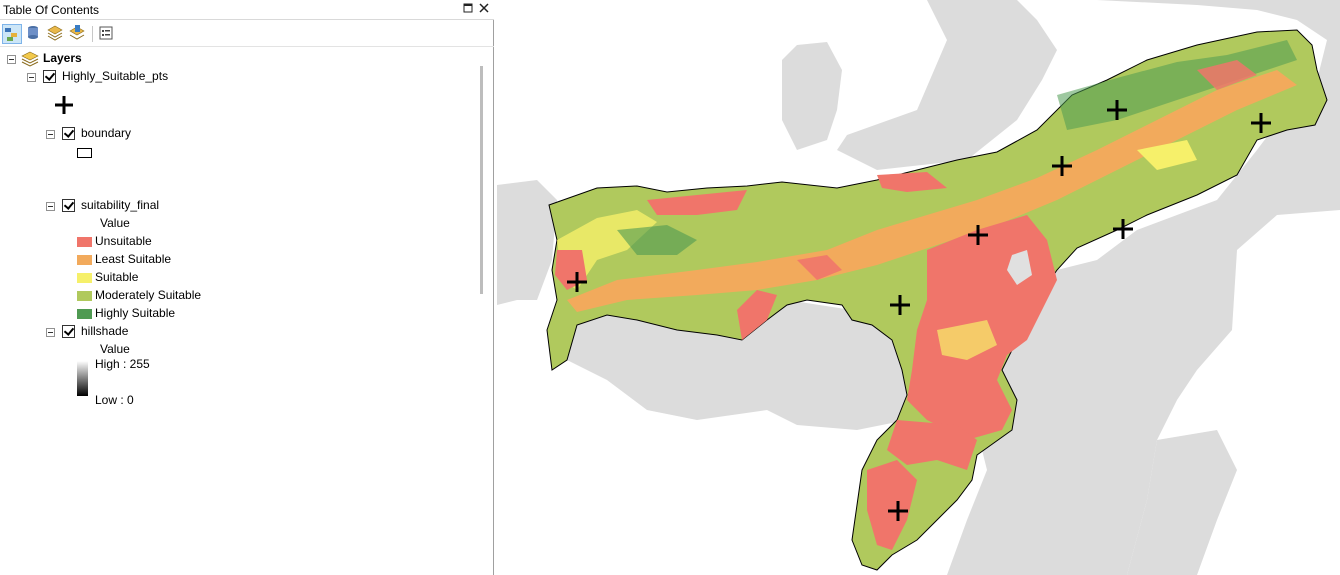 This screenshot has height=575, width=1340. I want to click on toc-title: Table Of Contents, so click(51, 10).